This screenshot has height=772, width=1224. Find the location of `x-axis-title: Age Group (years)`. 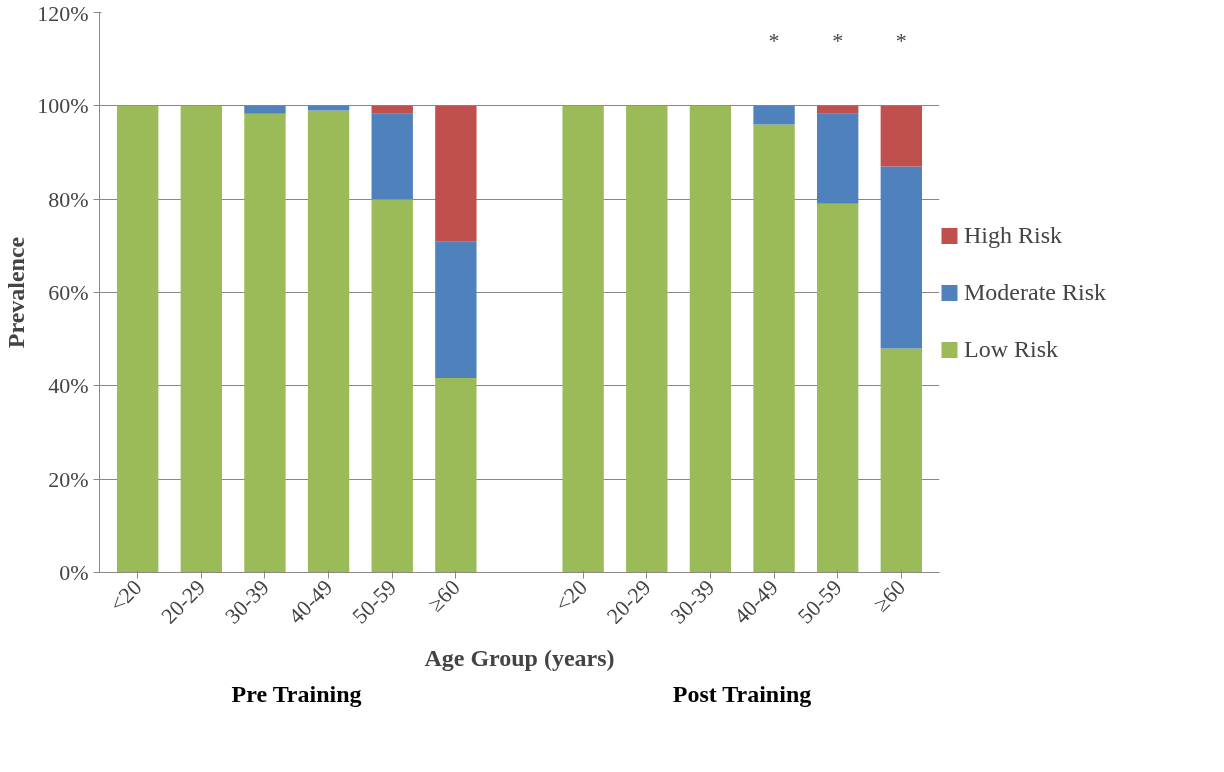

x-axis-title: Age Group (years) is located at coordinates (519, 658).